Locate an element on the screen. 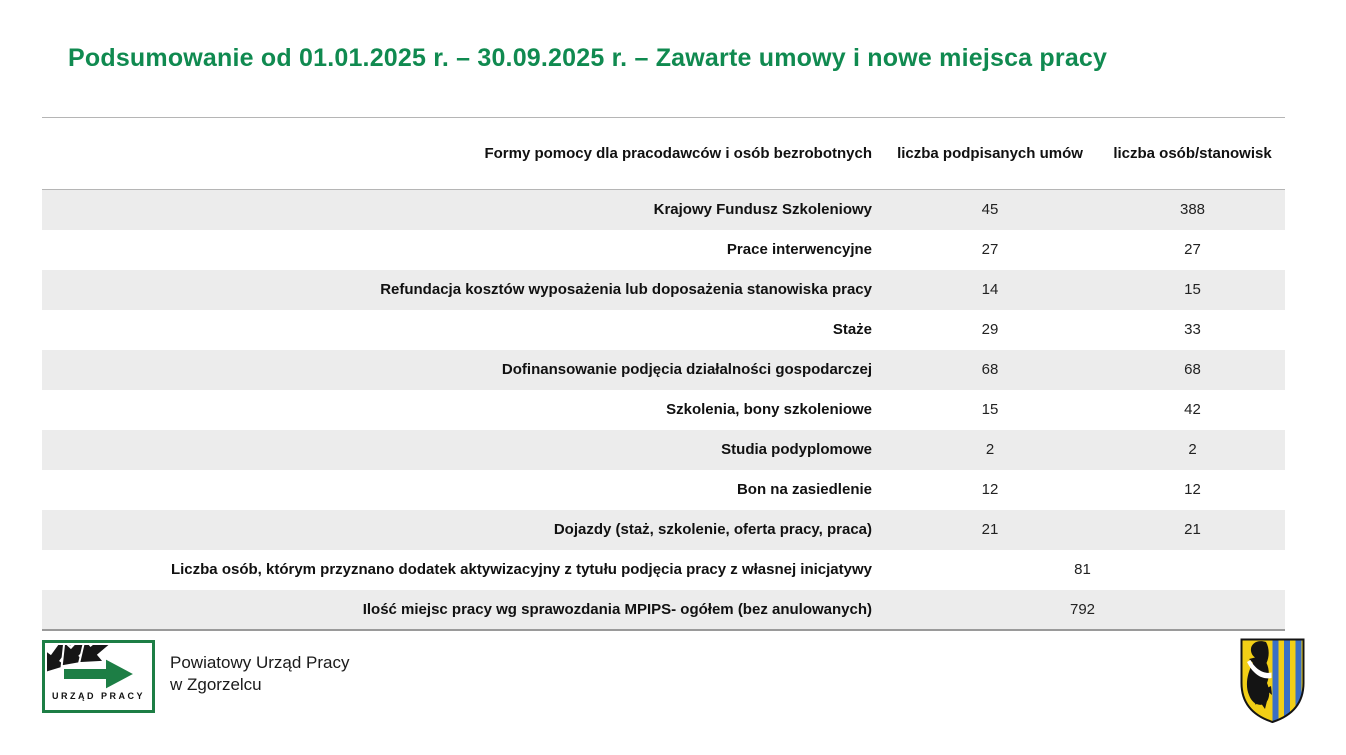 The height and width of the screenshot is (755, 1346). organization-name: Powiatowy Urząd Pracy w Zgorzelcu is located at coordinates (260, 674).